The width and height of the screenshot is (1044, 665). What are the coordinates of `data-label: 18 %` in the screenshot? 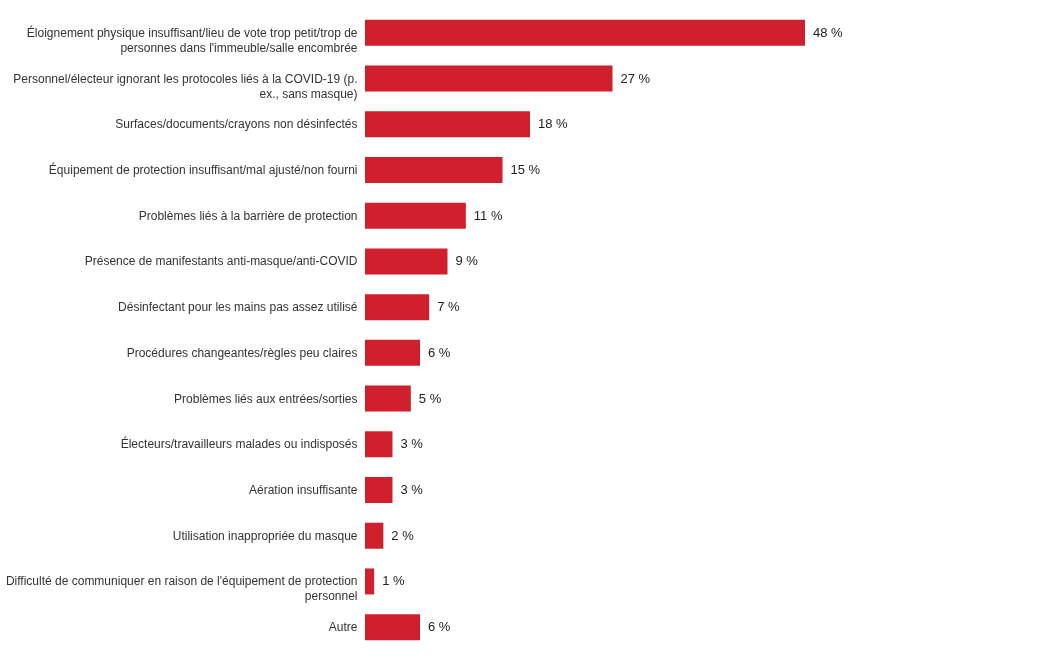 It's located at (553, 124).